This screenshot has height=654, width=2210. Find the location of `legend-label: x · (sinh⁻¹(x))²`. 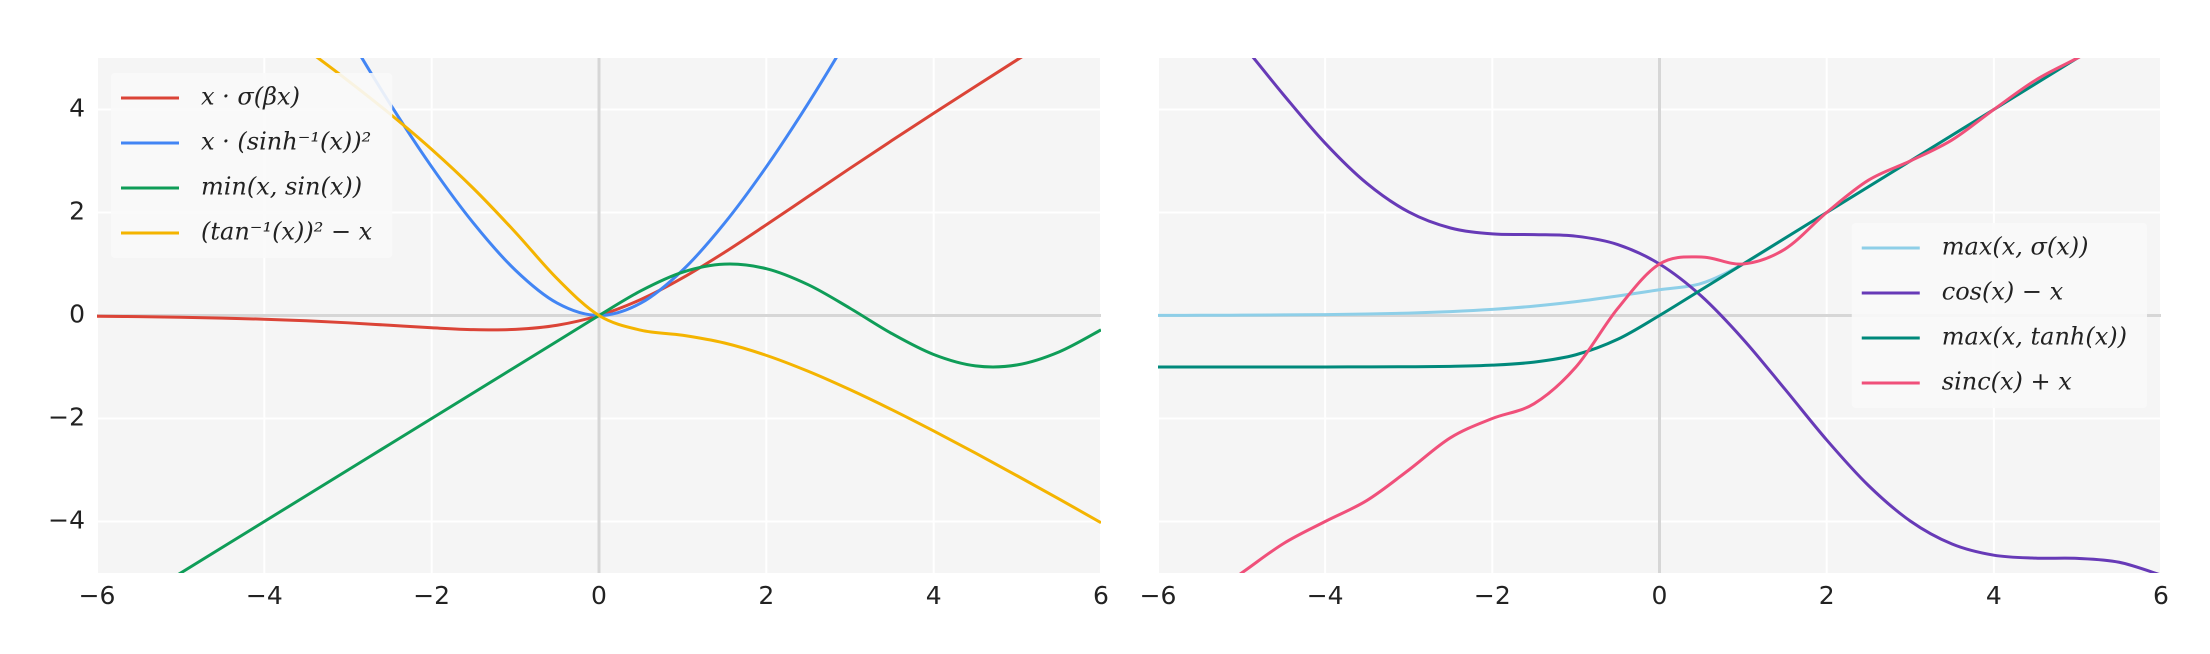

legend-label: x · (sinh⁻¹(x))² is located at coordinates (286, 142).